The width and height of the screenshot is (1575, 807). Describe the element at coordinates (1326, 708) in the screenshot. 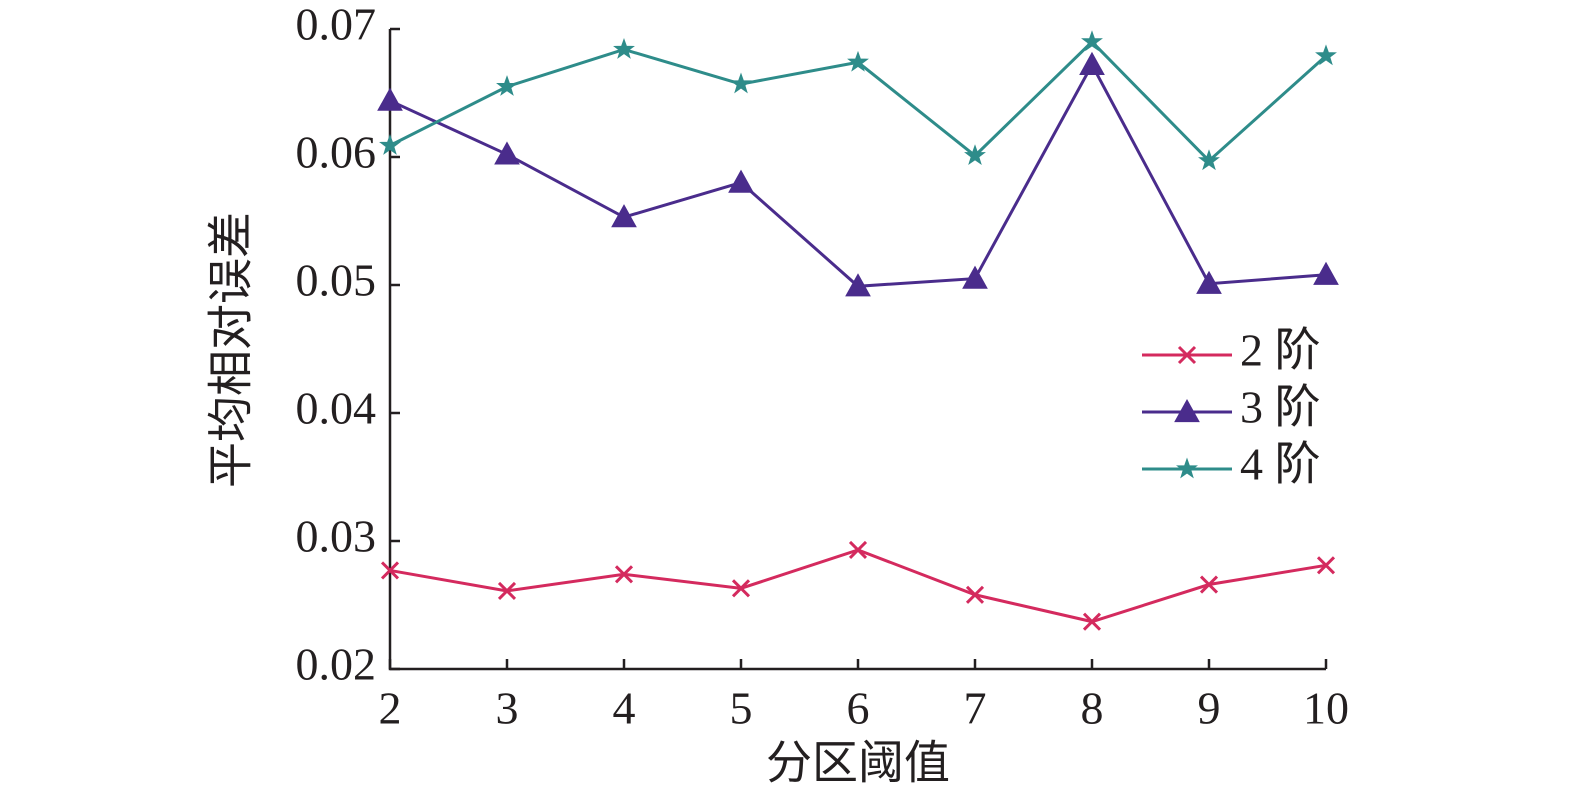

I see `x-tick-label: 10` at that location.